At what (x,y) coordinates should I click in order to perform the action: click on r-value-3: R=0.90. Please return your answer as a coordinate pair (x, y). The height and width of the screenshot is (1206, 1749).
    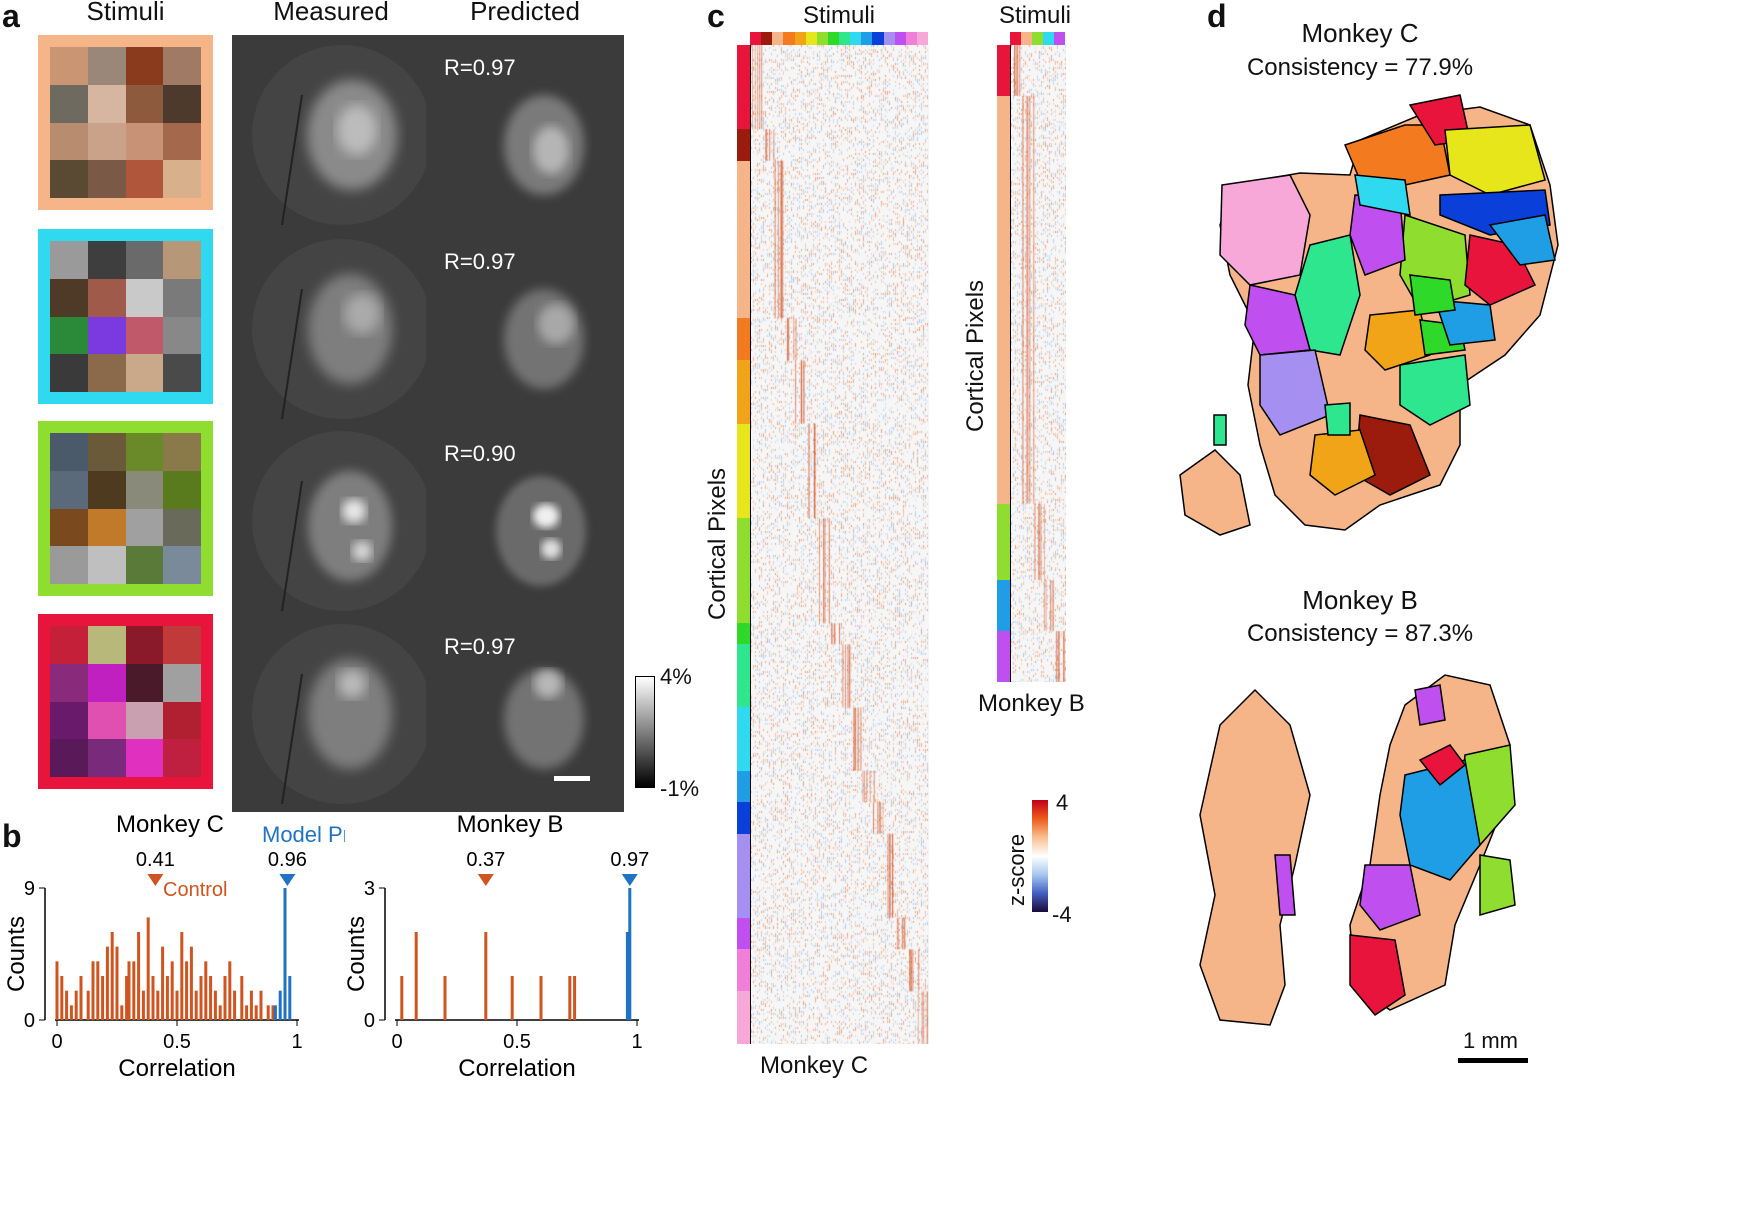
    Looking at the image, I should click on (480, 453).